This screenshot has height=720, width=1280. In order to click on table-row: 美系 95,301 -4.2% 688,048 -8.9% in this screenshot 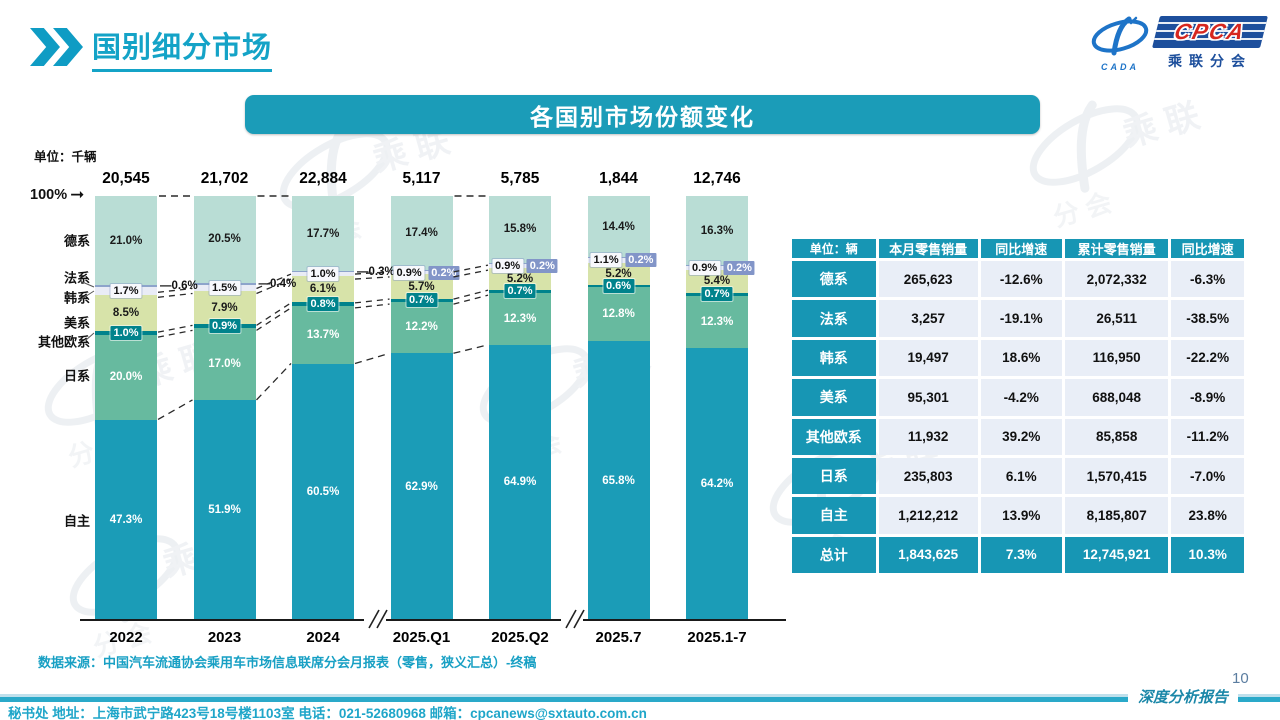, I will do `click(1018, 397)`.